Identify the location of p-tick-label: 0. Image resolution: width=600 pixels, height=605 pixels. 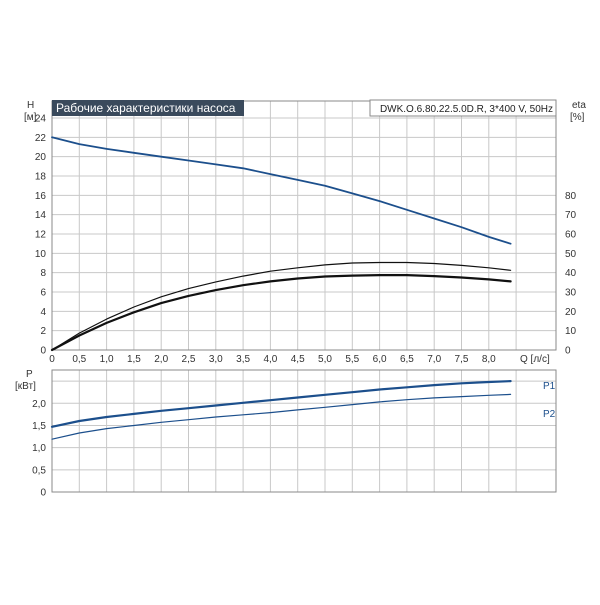
(43, 493).